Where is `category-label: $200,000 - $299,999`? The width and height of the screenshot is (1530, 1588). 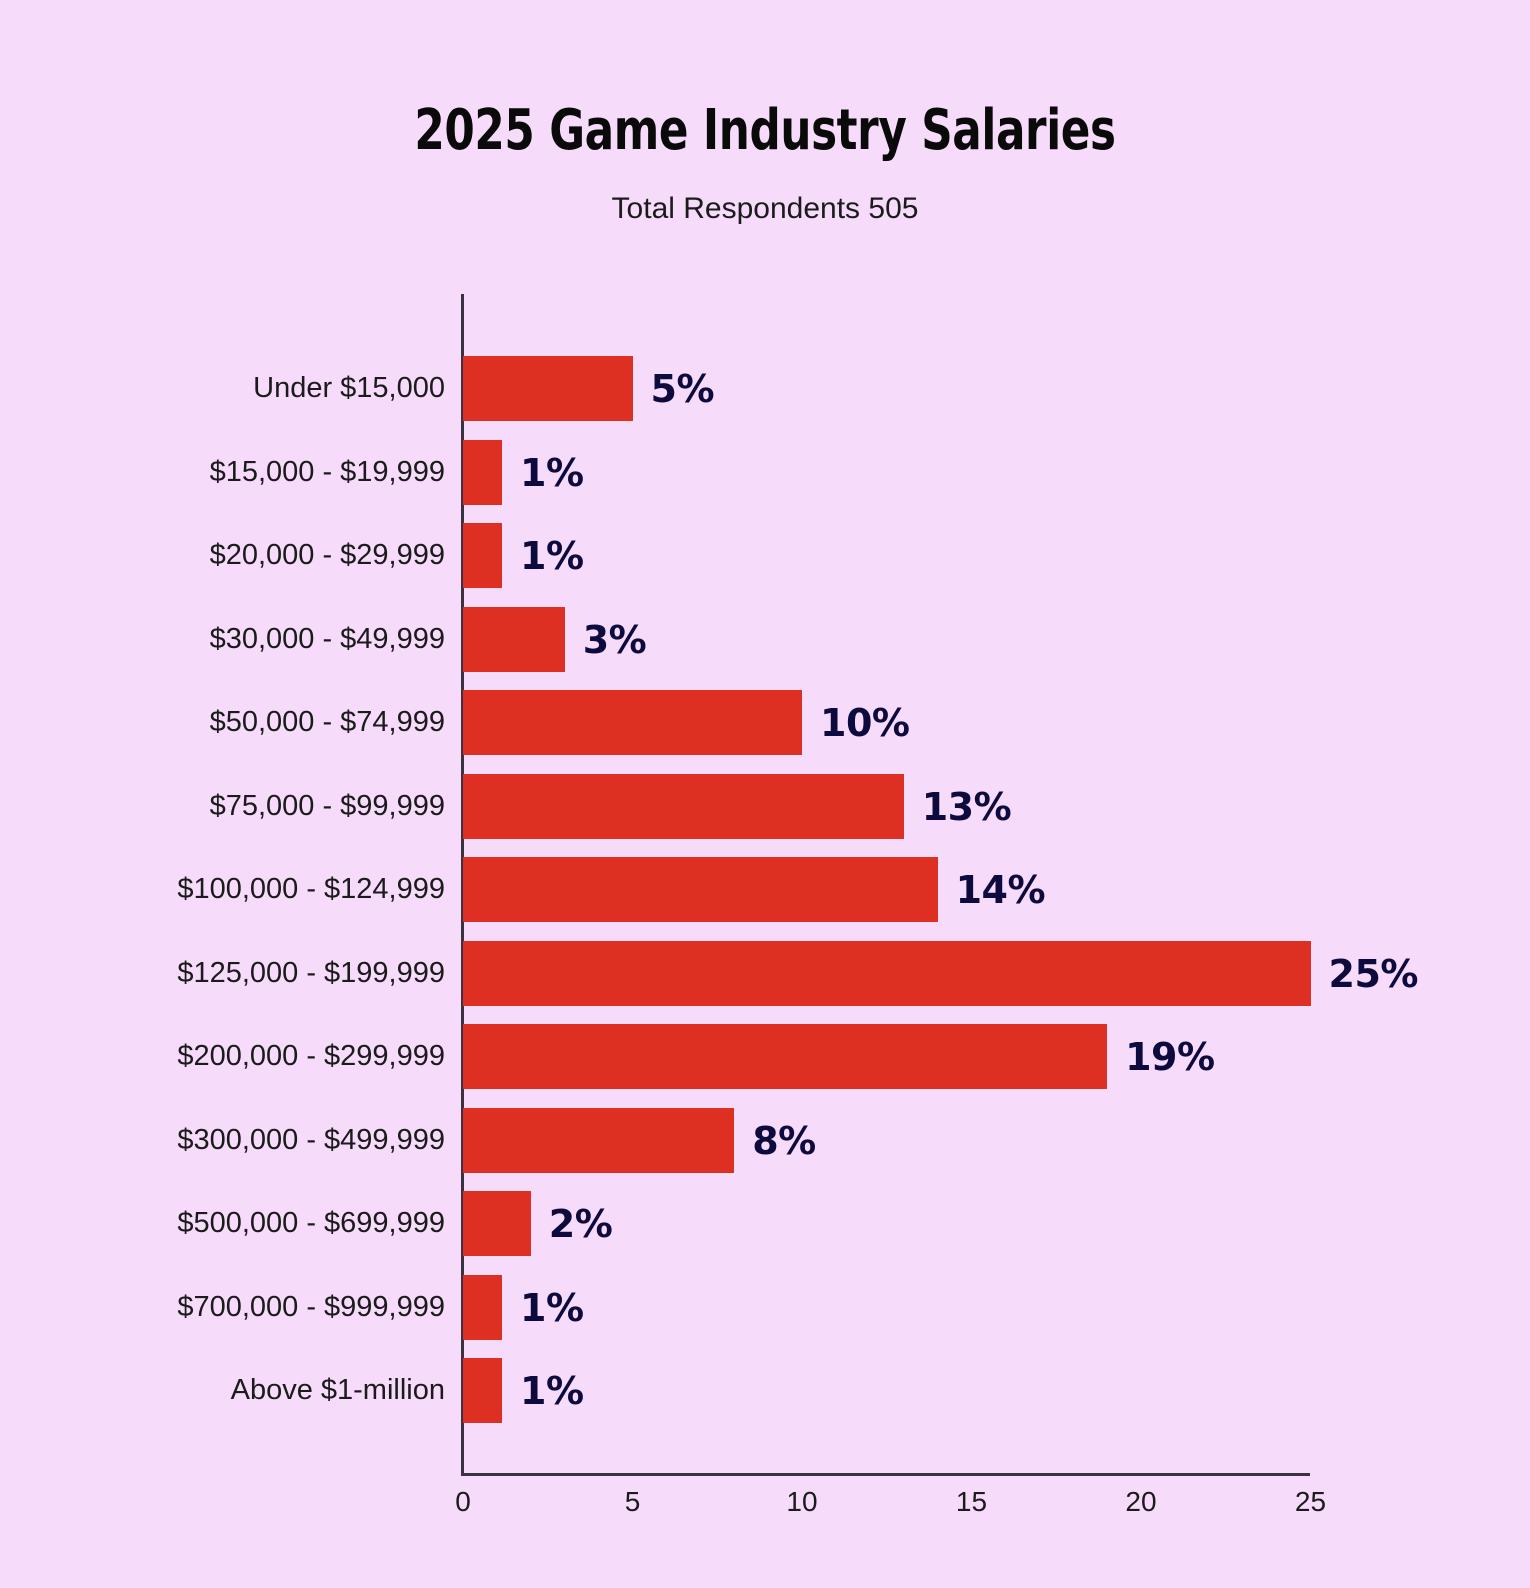
category-label: $200,000 - $299,999 is located at coordinates (311, 1056).